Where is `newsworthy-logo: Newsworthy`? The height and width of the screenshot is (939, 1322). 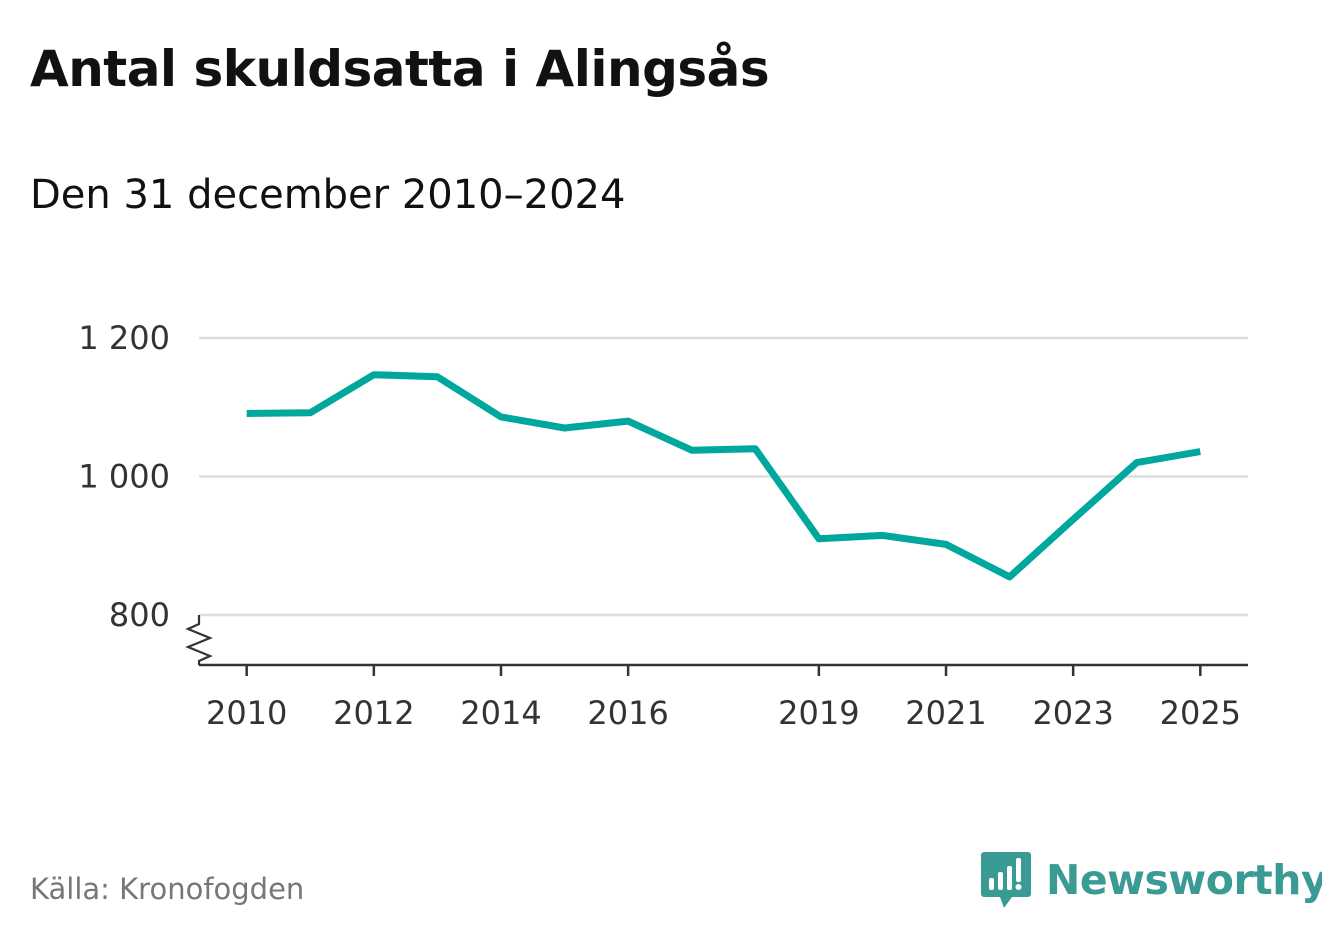 newsworthy-logo: Newsworthy is located at coordinates (1151, 880).